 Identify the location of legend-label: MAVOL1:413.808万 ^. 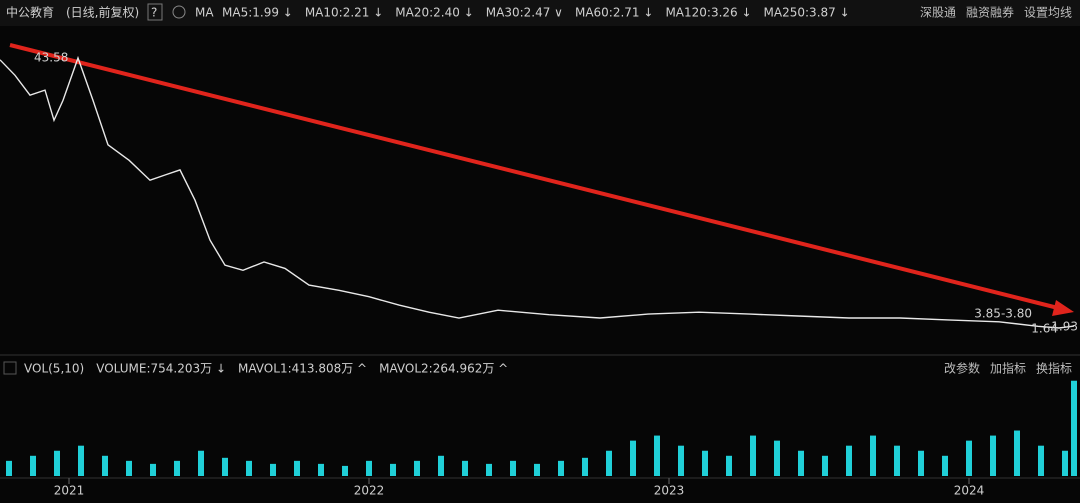
(302, 369).